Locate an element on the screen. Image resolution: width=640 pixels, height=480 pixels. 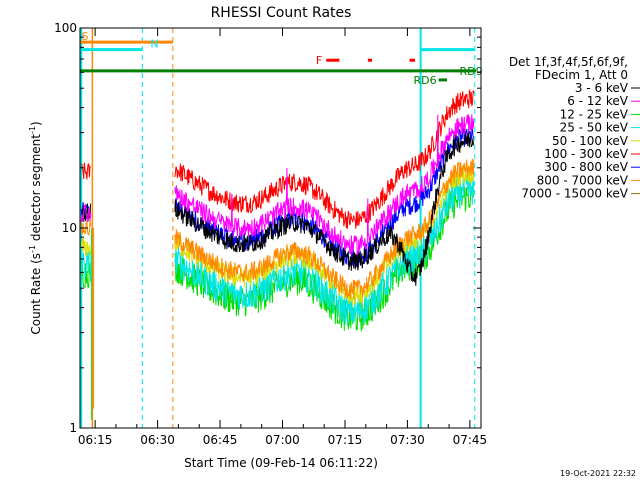
y-tick-label: 10 is located at coordinates (69, 228).